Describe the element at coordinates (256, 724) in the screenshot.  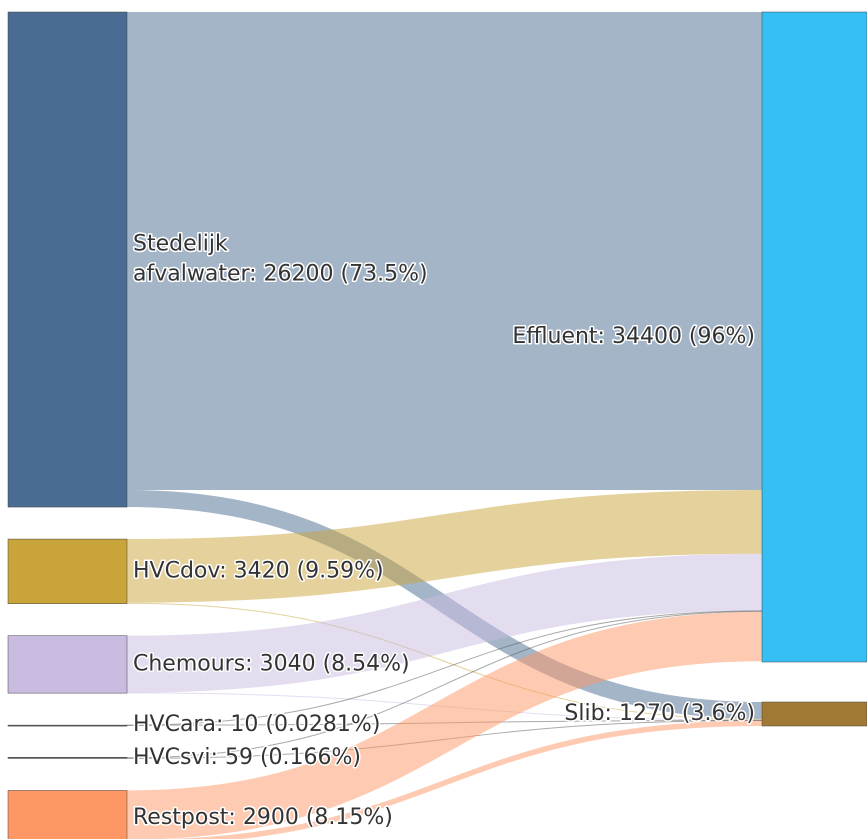
I see `node-label: HVCara: 10 (0.0281%)` at that location.